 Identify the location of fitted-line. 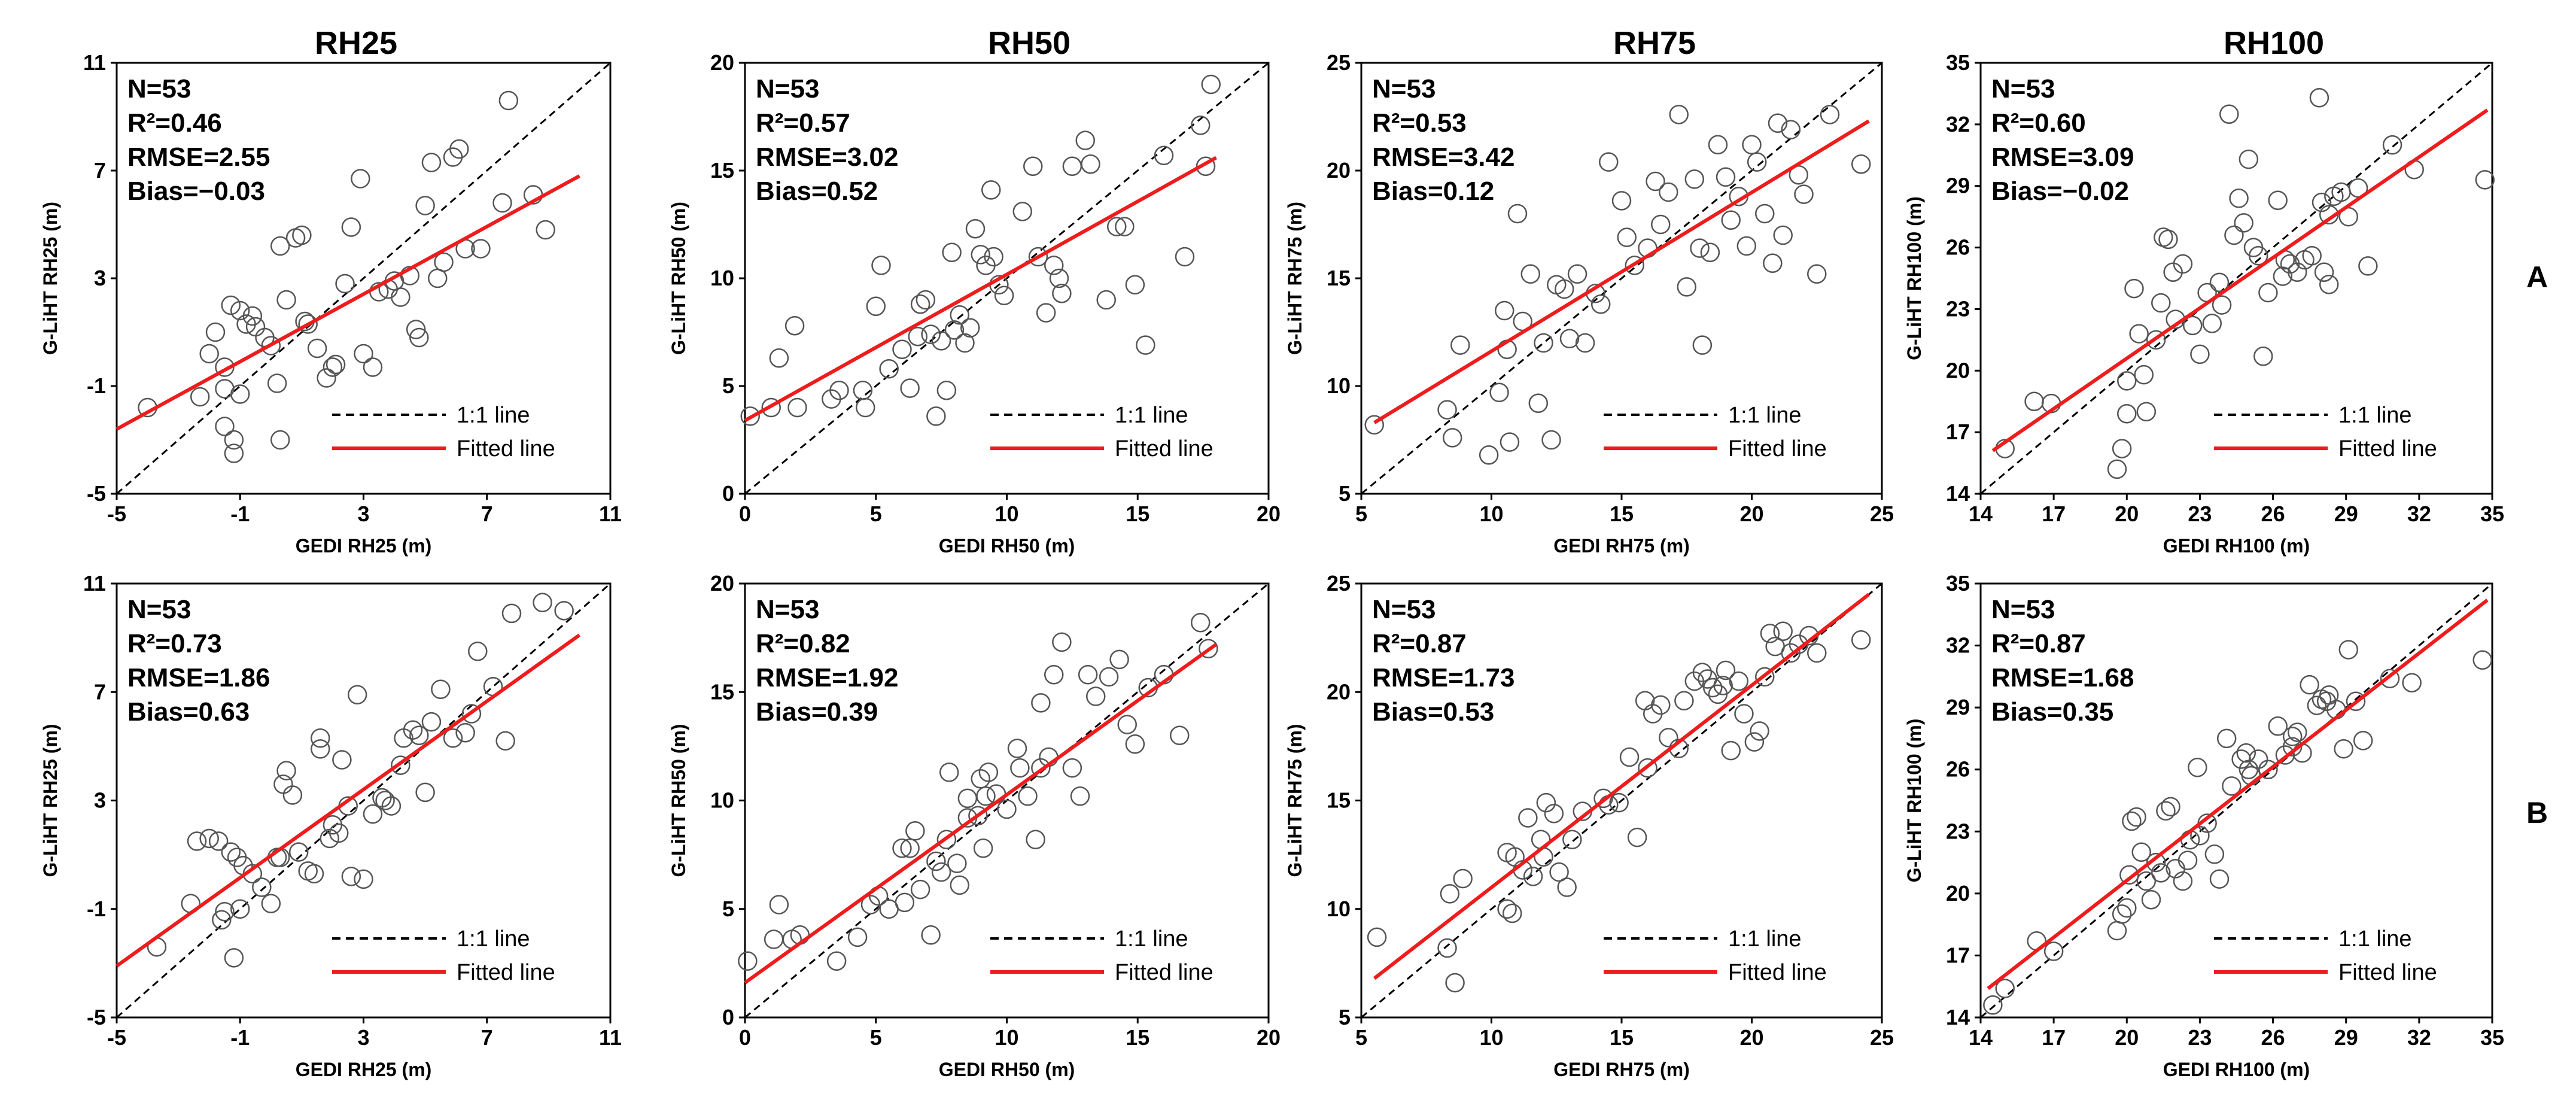
(2240, 280).